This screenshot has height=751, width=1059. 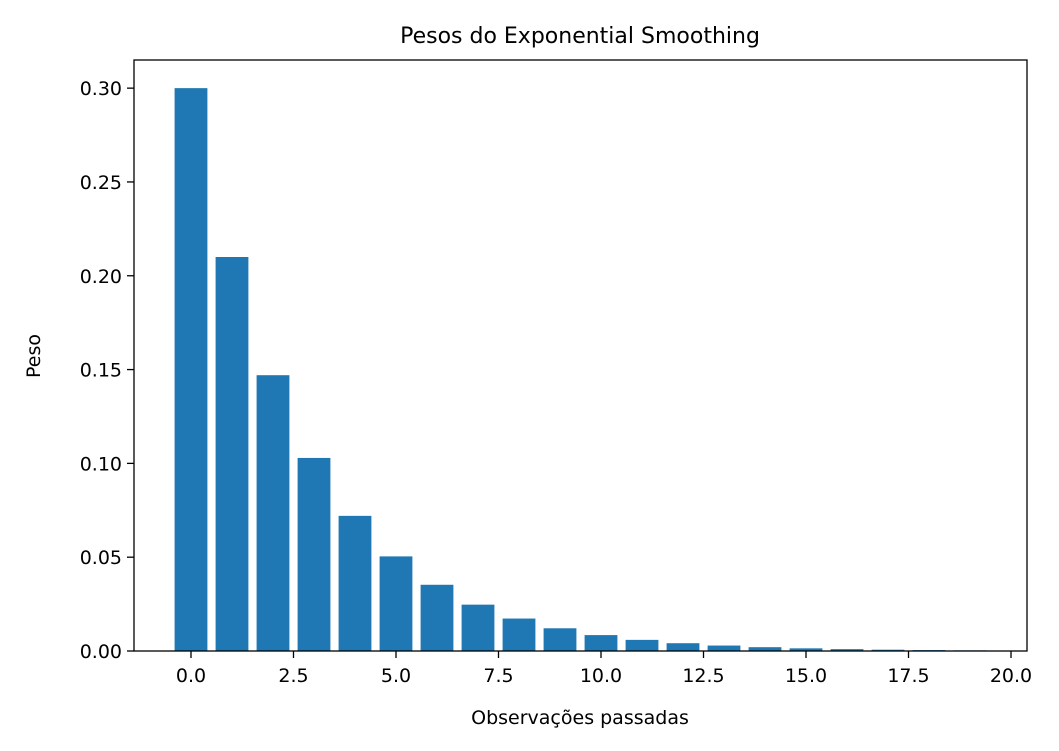 I want to click on chart-title: Pesos do Exponential Smoothing, so click(x=580, y=36).